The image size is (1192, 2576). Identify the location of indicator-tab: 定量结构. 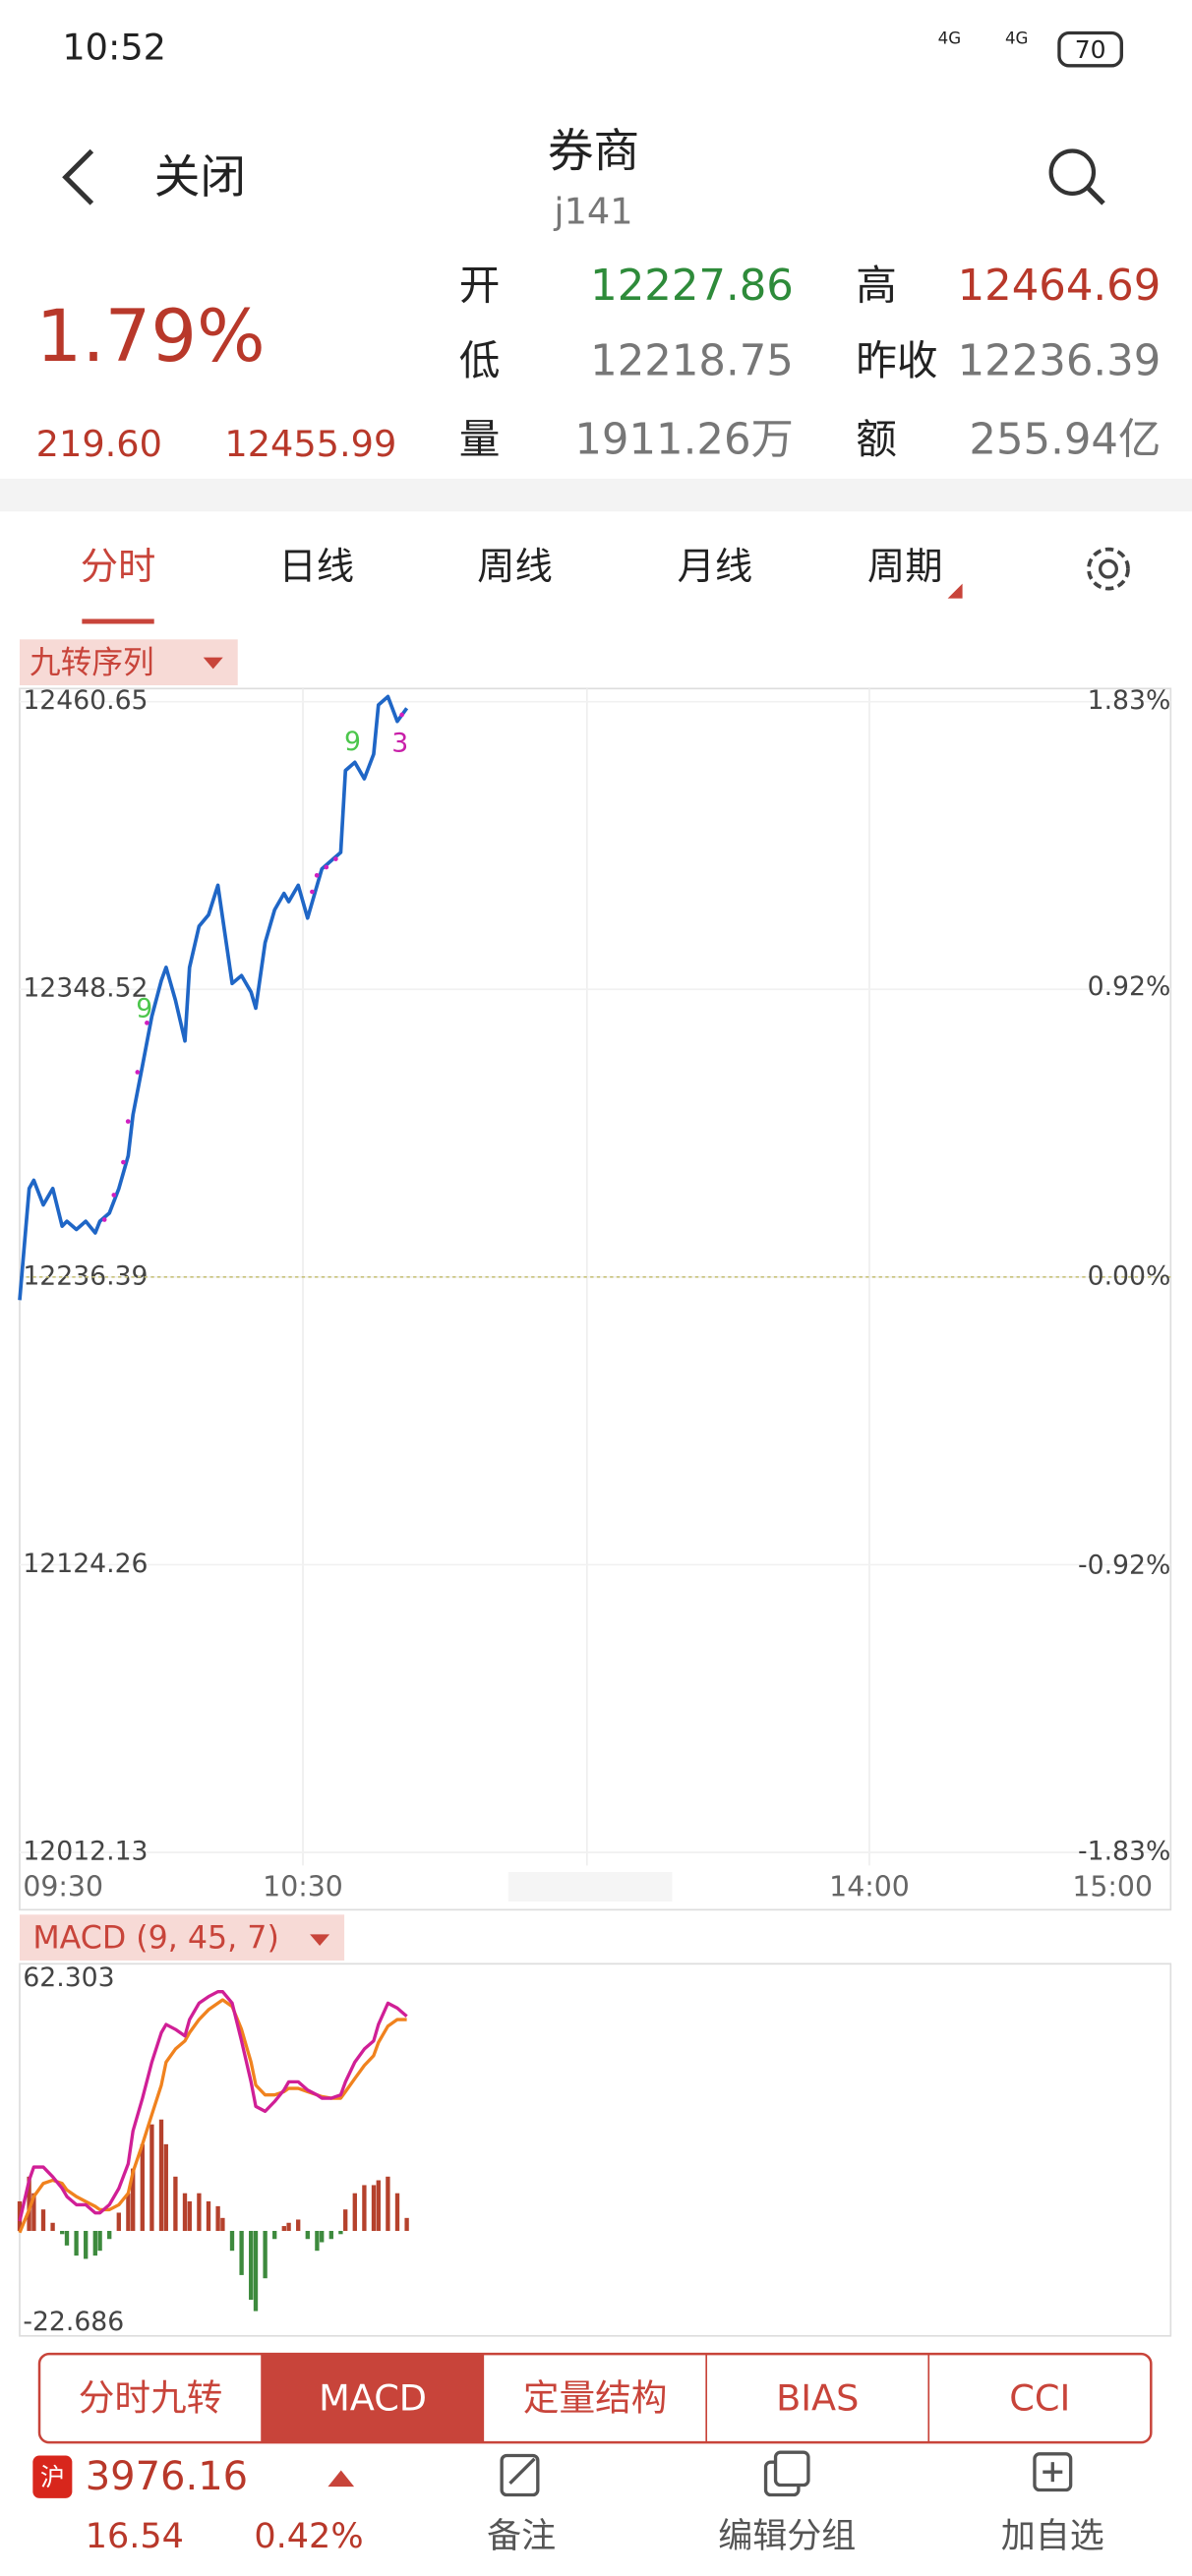
(595, 2397).